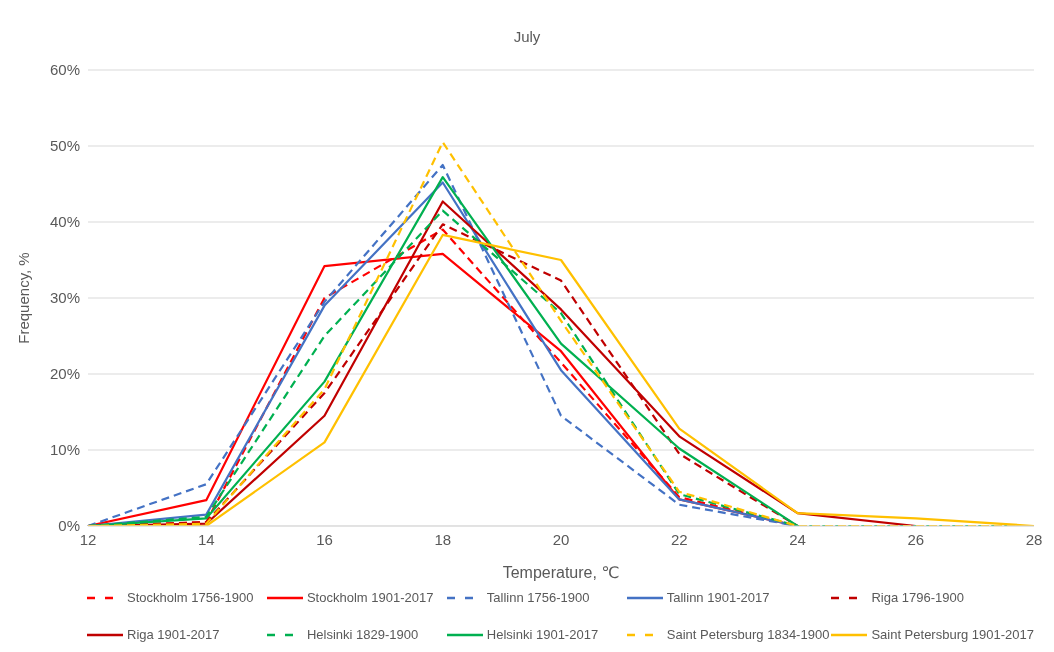 The height and width of the screenshot is (652, 1054). I want to click on legend-label: Helsinki 1901-2017, so click(542, 634).